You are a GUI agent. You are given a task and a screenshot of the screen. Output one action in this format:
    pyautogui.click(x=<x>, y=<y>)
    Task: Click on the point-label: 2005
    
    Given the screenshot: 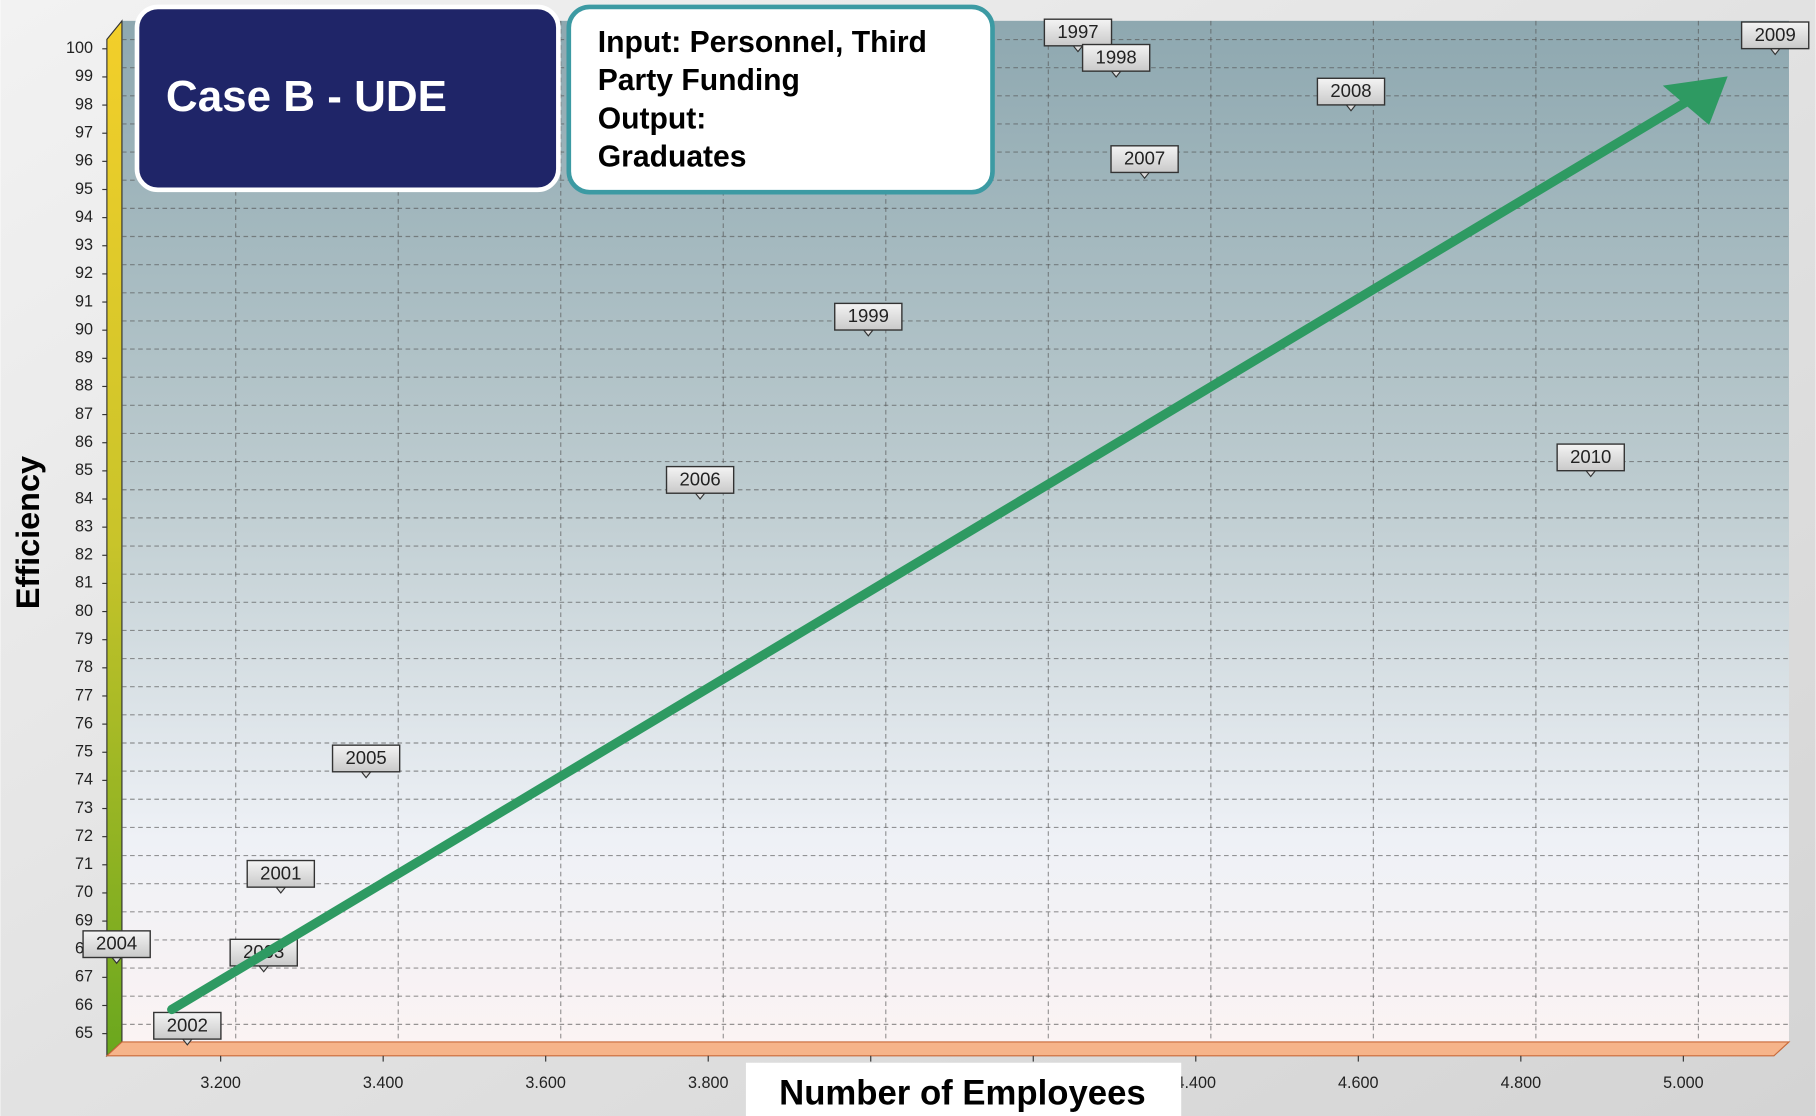 What is the action you would take?
    pyautogui.click(x=366, y=757)
    